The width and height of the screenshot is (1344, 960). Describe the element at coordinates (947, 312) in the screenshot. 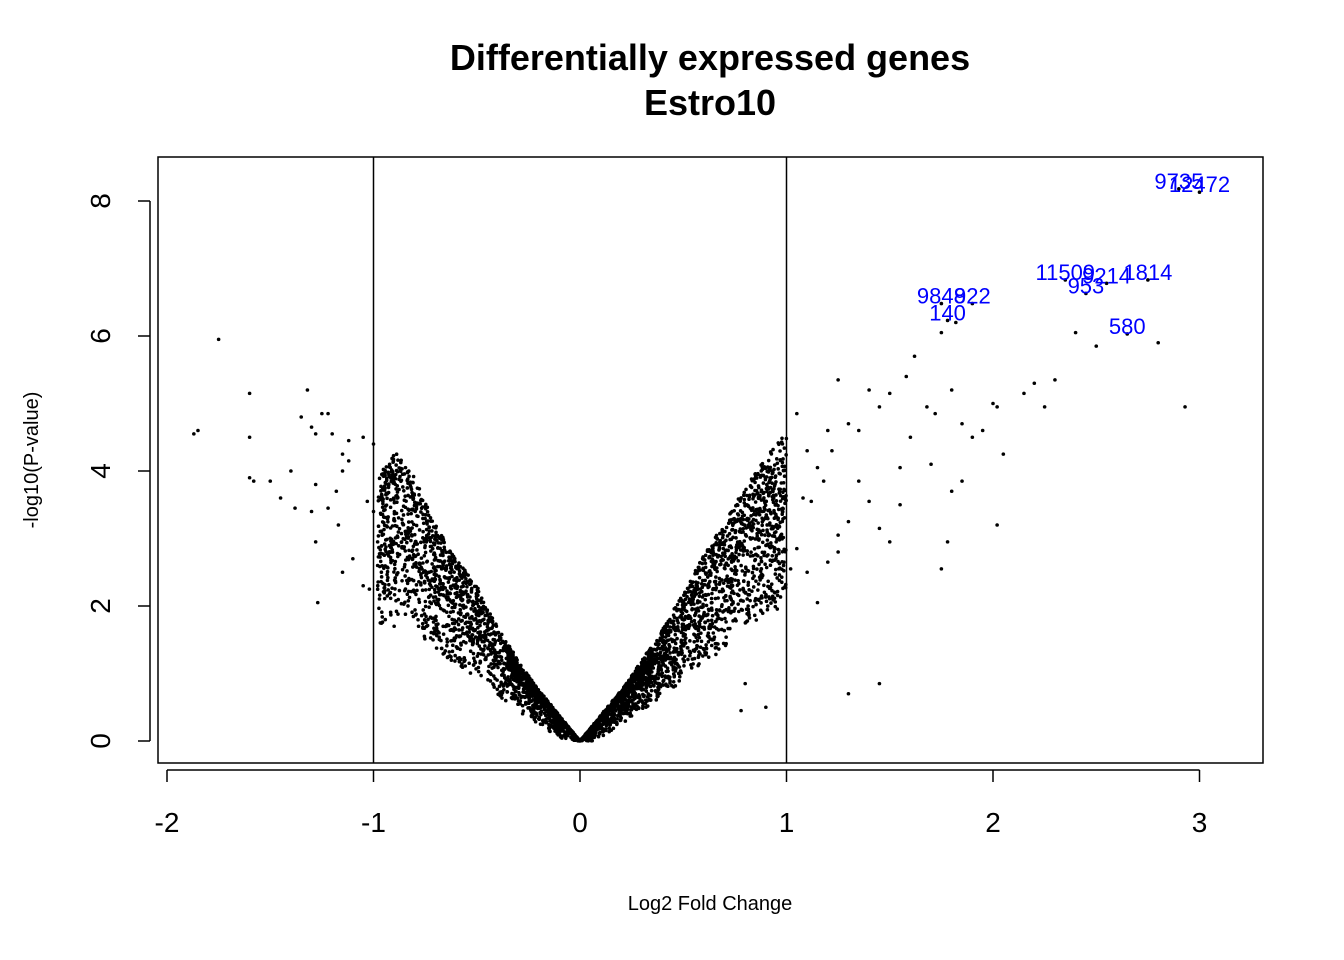

I see `gene-label: 140` at that location.